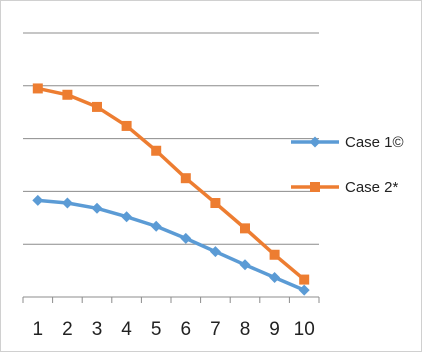 The height and width of the screenshot is (353, 422). Describe the element at coordinates (156, 329) in the screenshot. I see `x-tick-label: 5` at that location.